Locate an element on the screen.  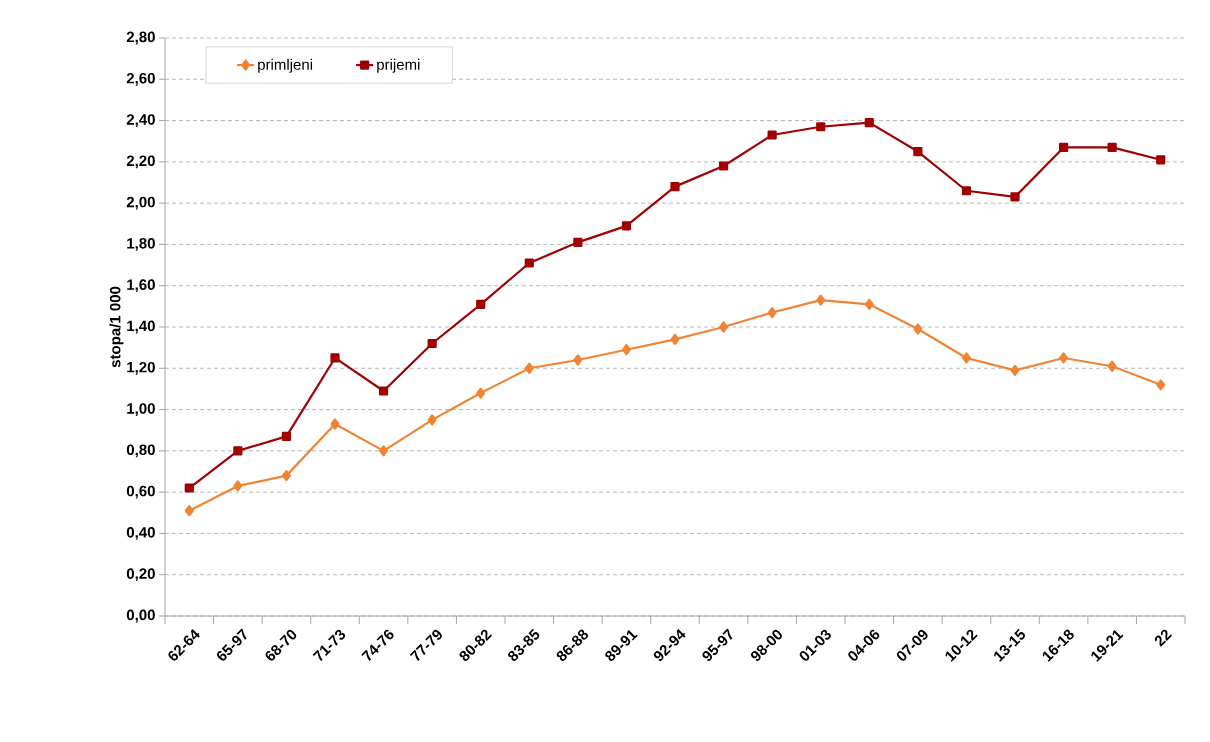
y-tick-label: 1,40 is located at coordinates (141, 327).